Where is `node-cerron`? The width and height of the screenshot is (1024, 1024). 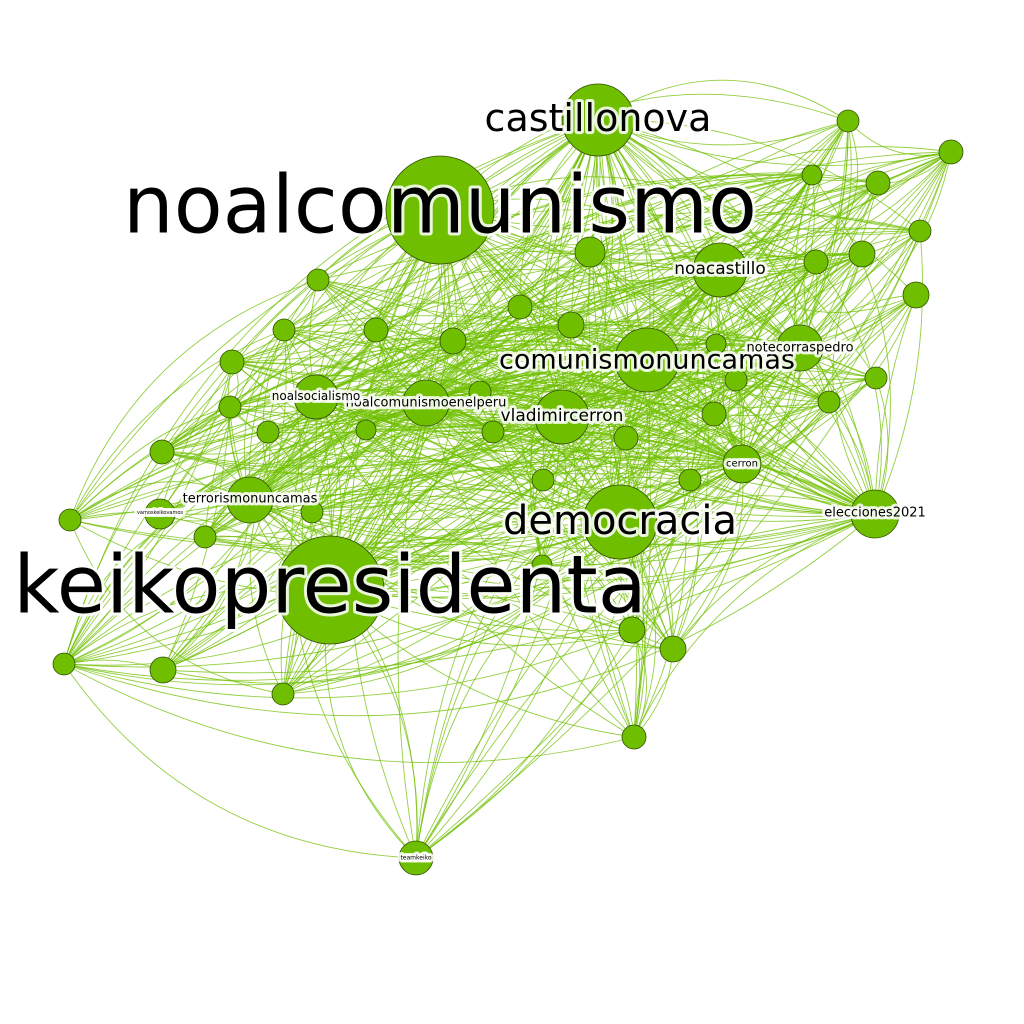
node-cerron is located at coordinates (742, 464).